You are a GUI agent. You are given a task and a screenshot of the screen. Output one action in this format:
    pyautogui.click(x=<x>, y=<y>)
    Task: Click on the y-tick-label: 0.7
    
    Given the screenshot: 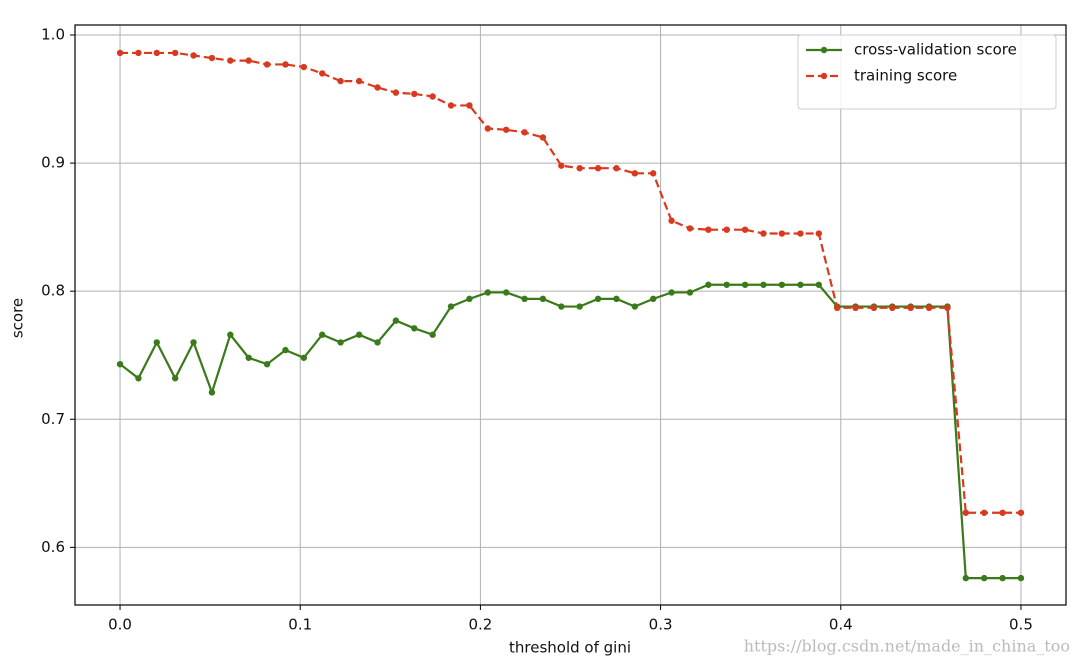 What is the action you would take?
    pyautogui.click(x=53, y=419)
    